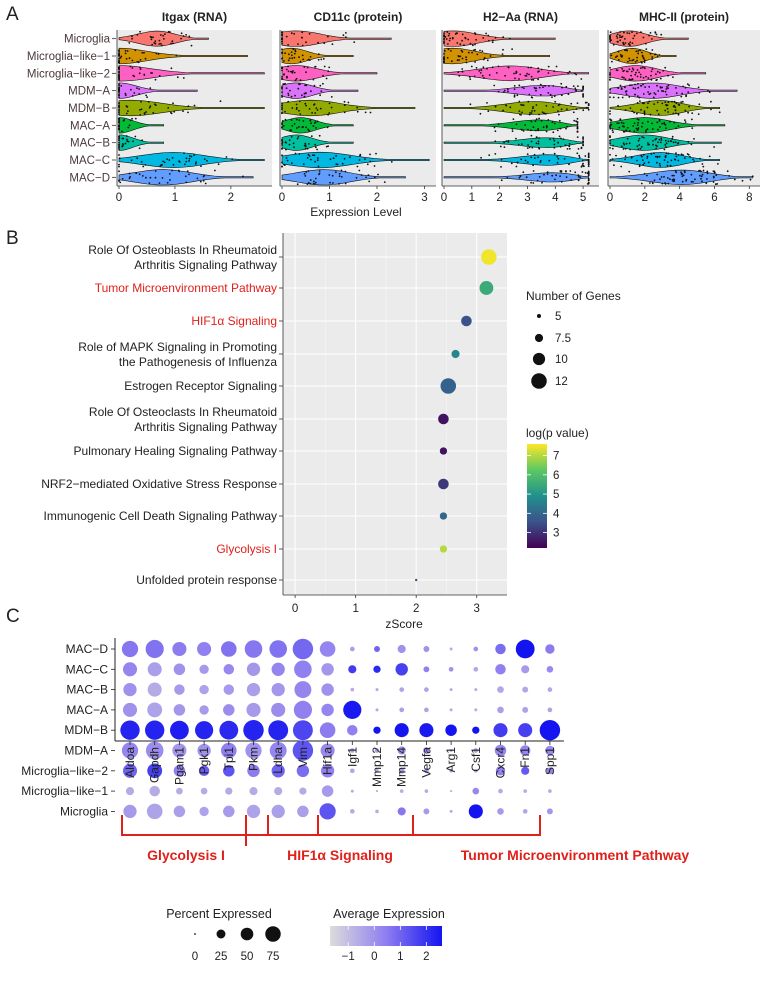 This screenshot has height=997, width=764. What do you see at coordinates (348, 957) in the screenshot?
I see `avg-legend-label: −1` at bounding box center [348, 957].